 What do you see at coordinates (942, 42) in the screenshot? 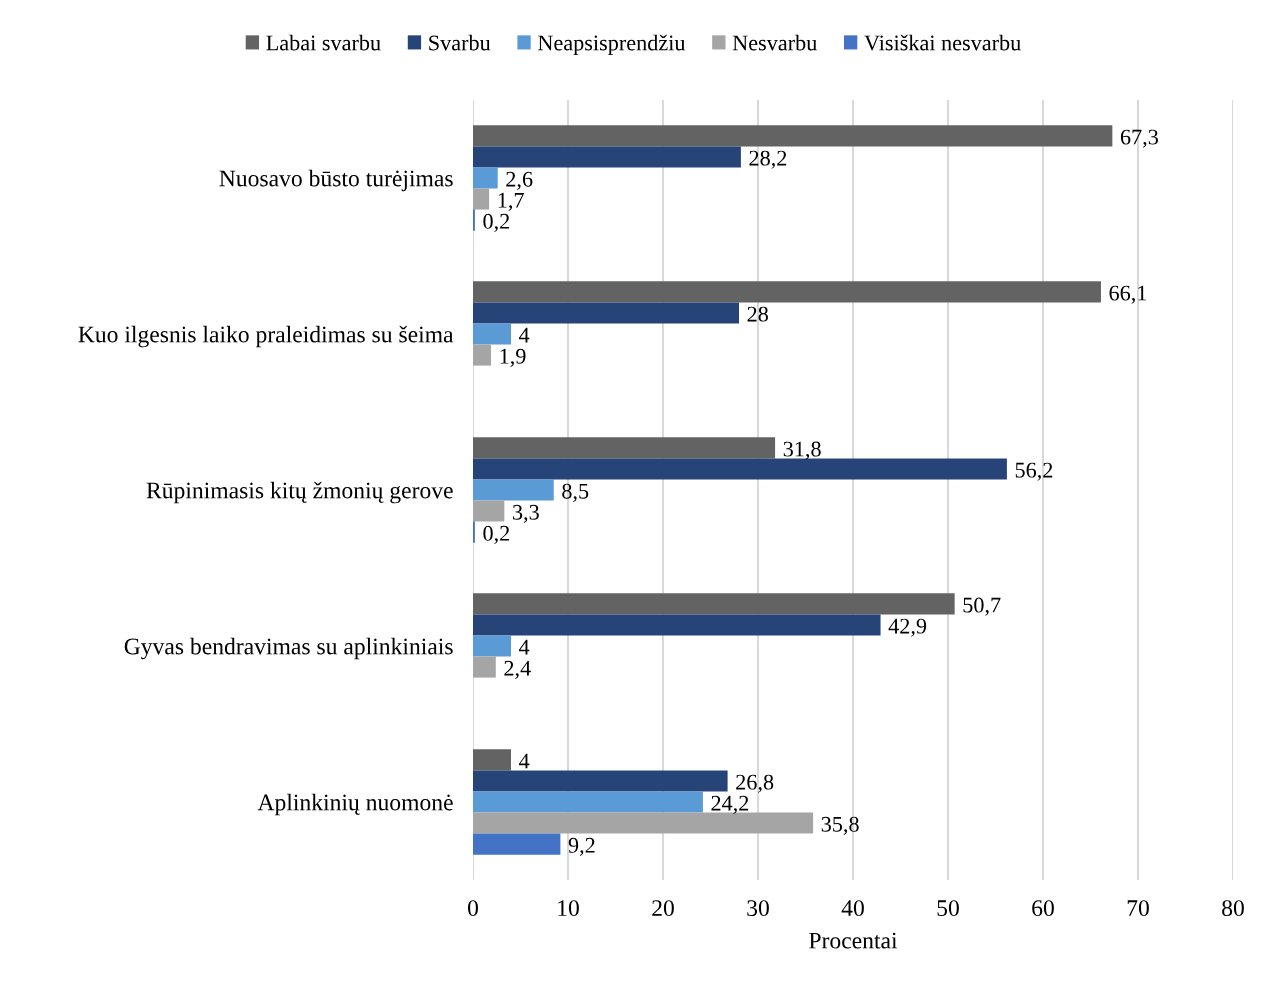
I see `legend-label: Visiškai nesvarbu` at bounding box center [942, 42].